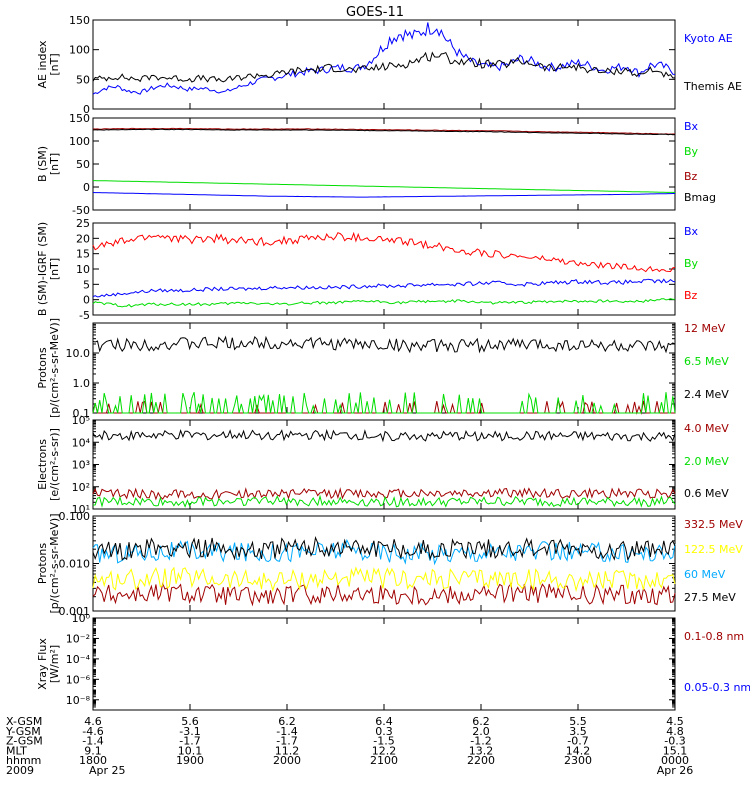 This screenshot has width=750, height=805. Describe the element at coordinates (578, 731) in the screenshot. I see `x-axis-cell: 3.5` at that location.